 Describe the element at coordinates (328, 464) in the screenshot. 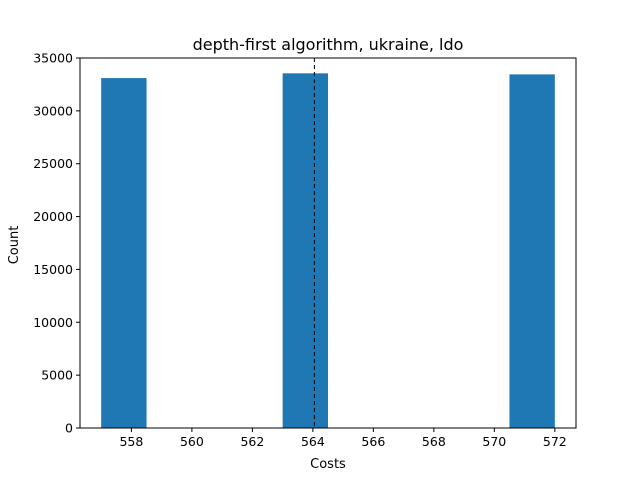

I see `x-axis-label: Costs` at that location.